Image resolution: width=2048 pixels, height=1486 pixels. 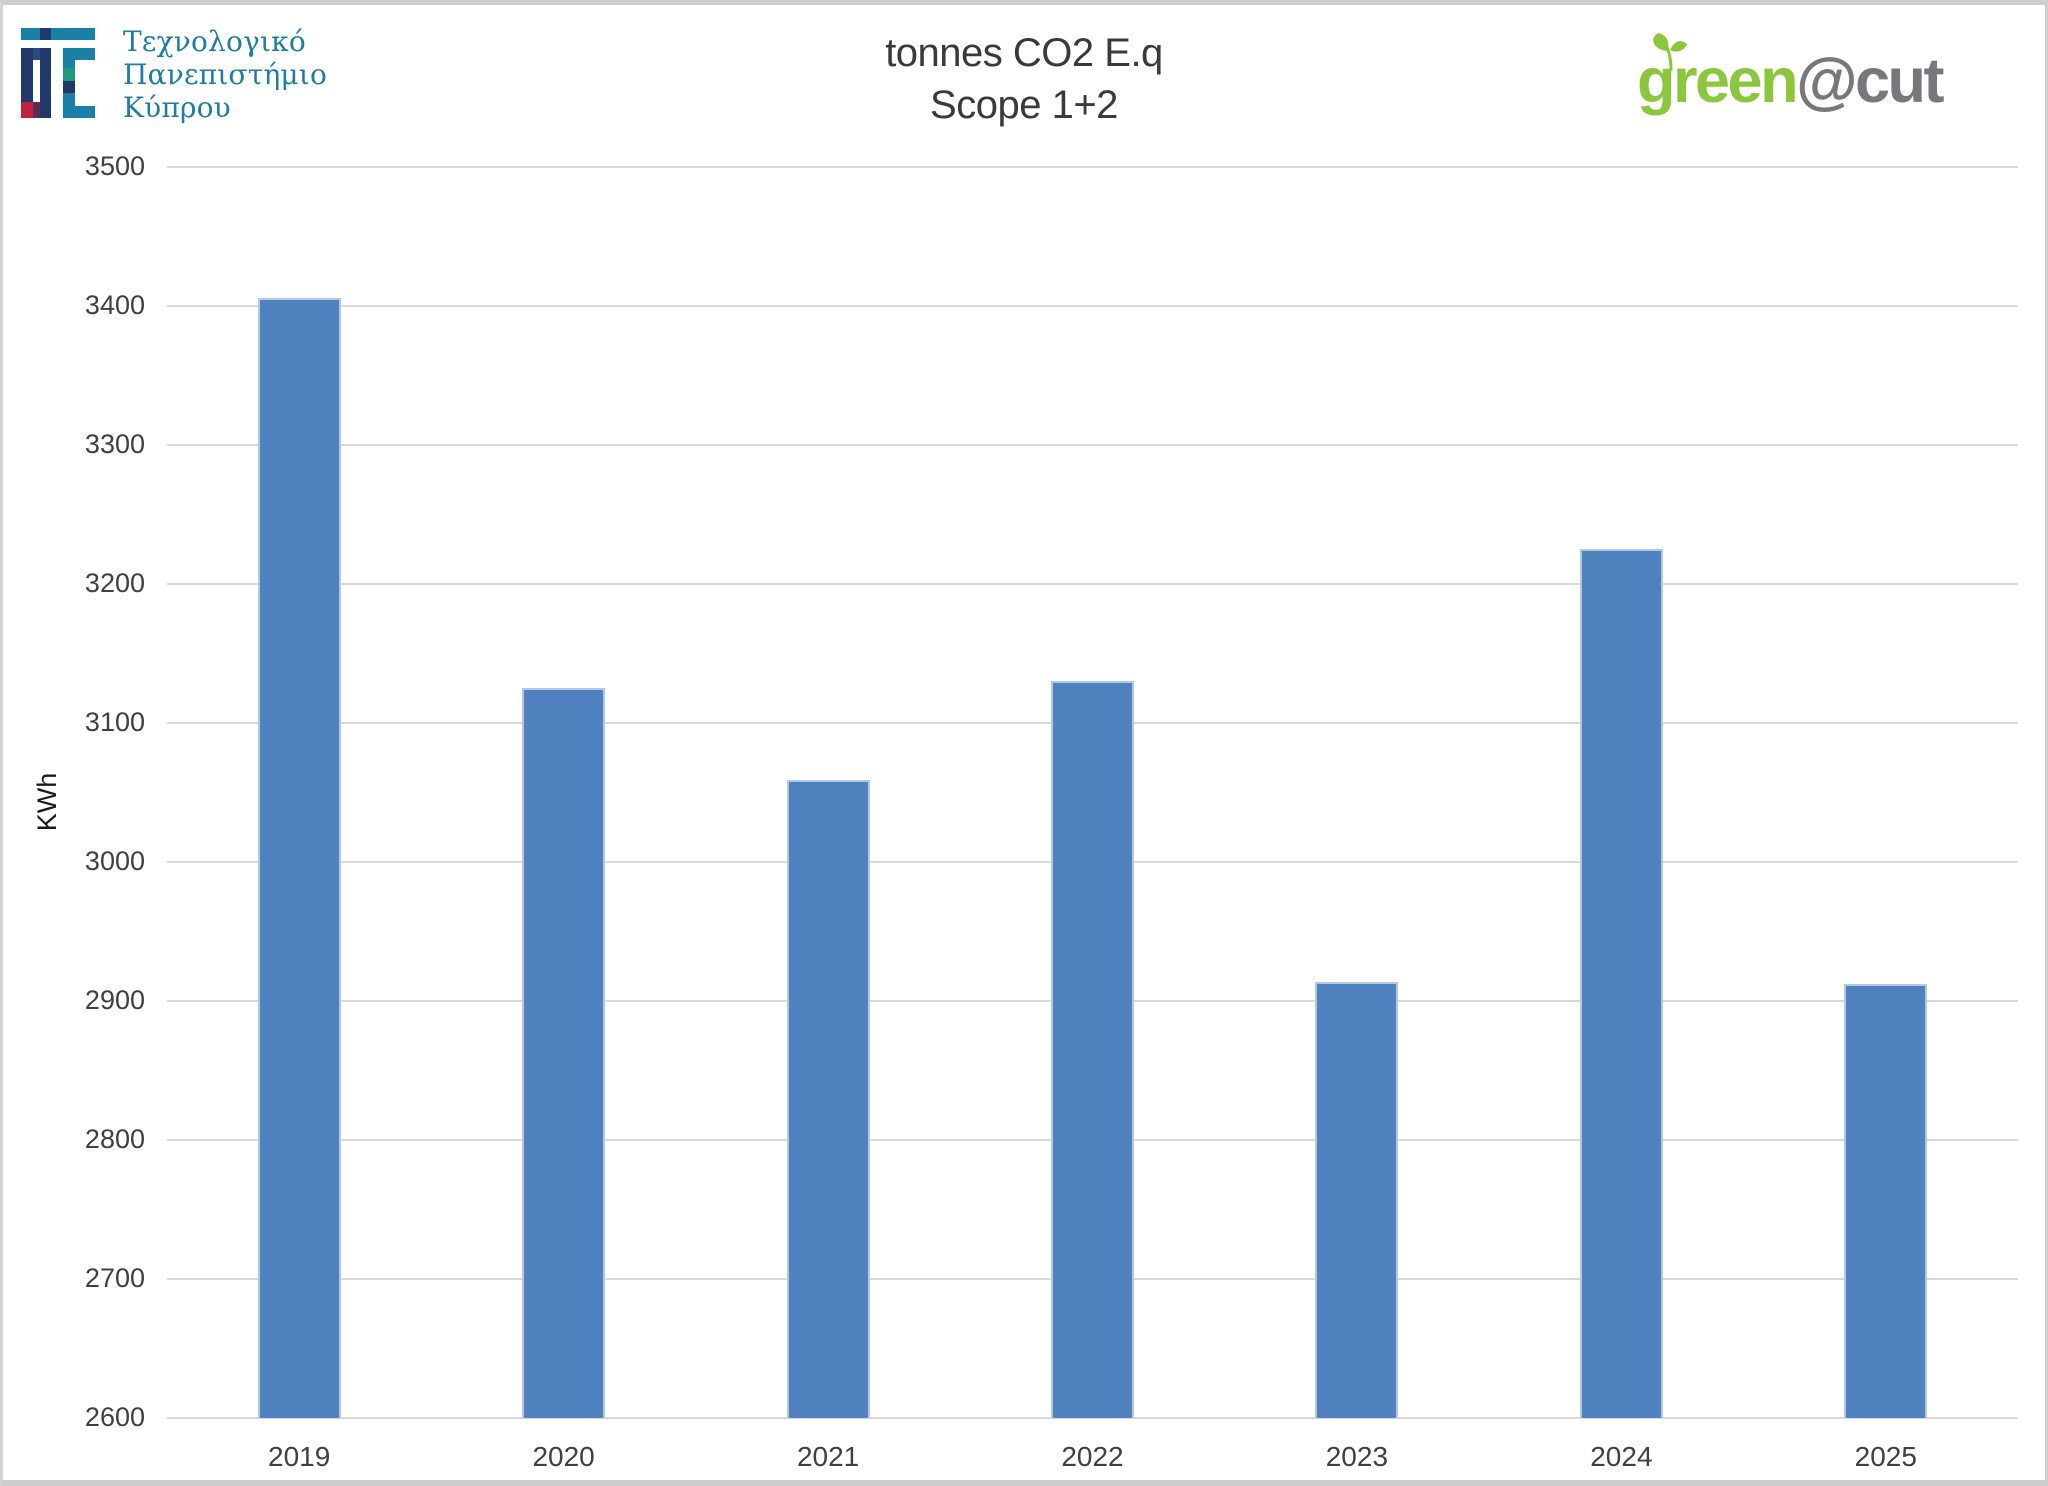 What do you see at coordinates (299, 857) in the screenshot?
I see `bar-2019` at bounding box center [299, 857].